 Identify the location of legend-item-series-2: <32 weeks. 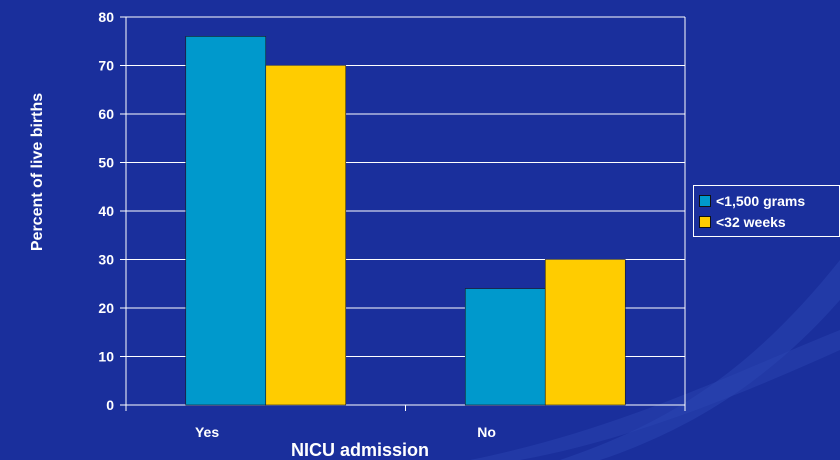
(769, 221).